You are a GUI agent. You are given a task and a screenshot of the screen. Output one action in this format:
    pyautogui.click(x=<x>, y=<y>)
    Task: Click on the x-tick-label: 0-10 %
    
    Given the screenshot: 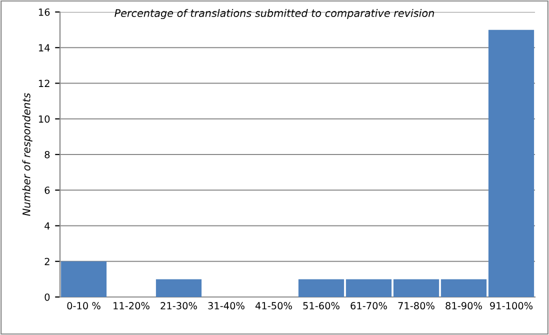 What is the action you would take?
    pyautogui.click(x=83, y=306)
    